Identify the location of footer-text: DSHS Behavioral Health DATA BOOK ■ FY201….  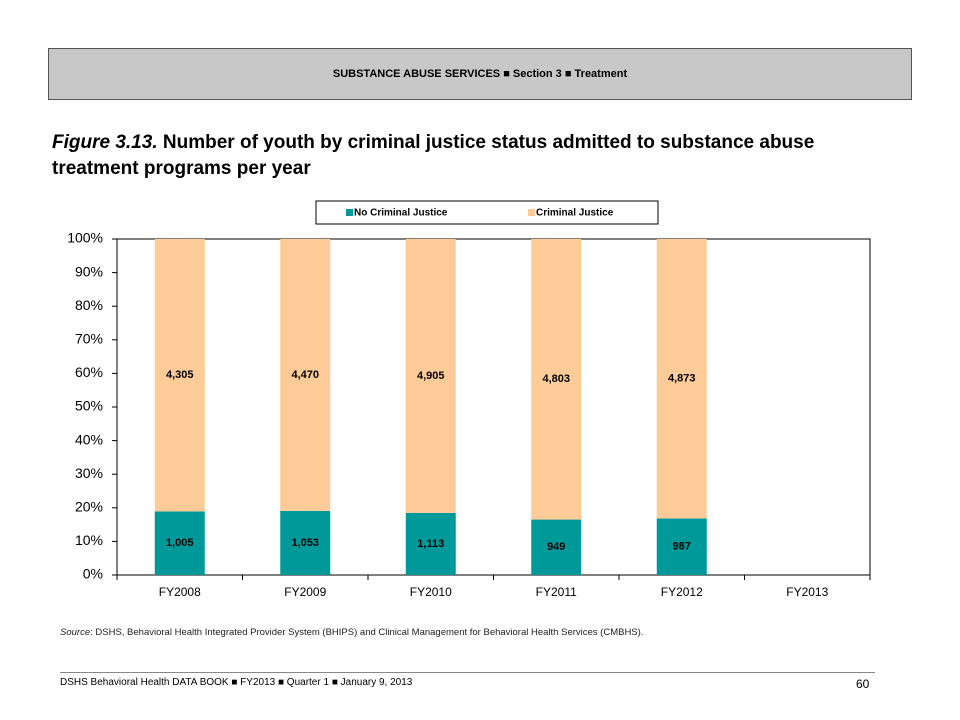
(236, 682).